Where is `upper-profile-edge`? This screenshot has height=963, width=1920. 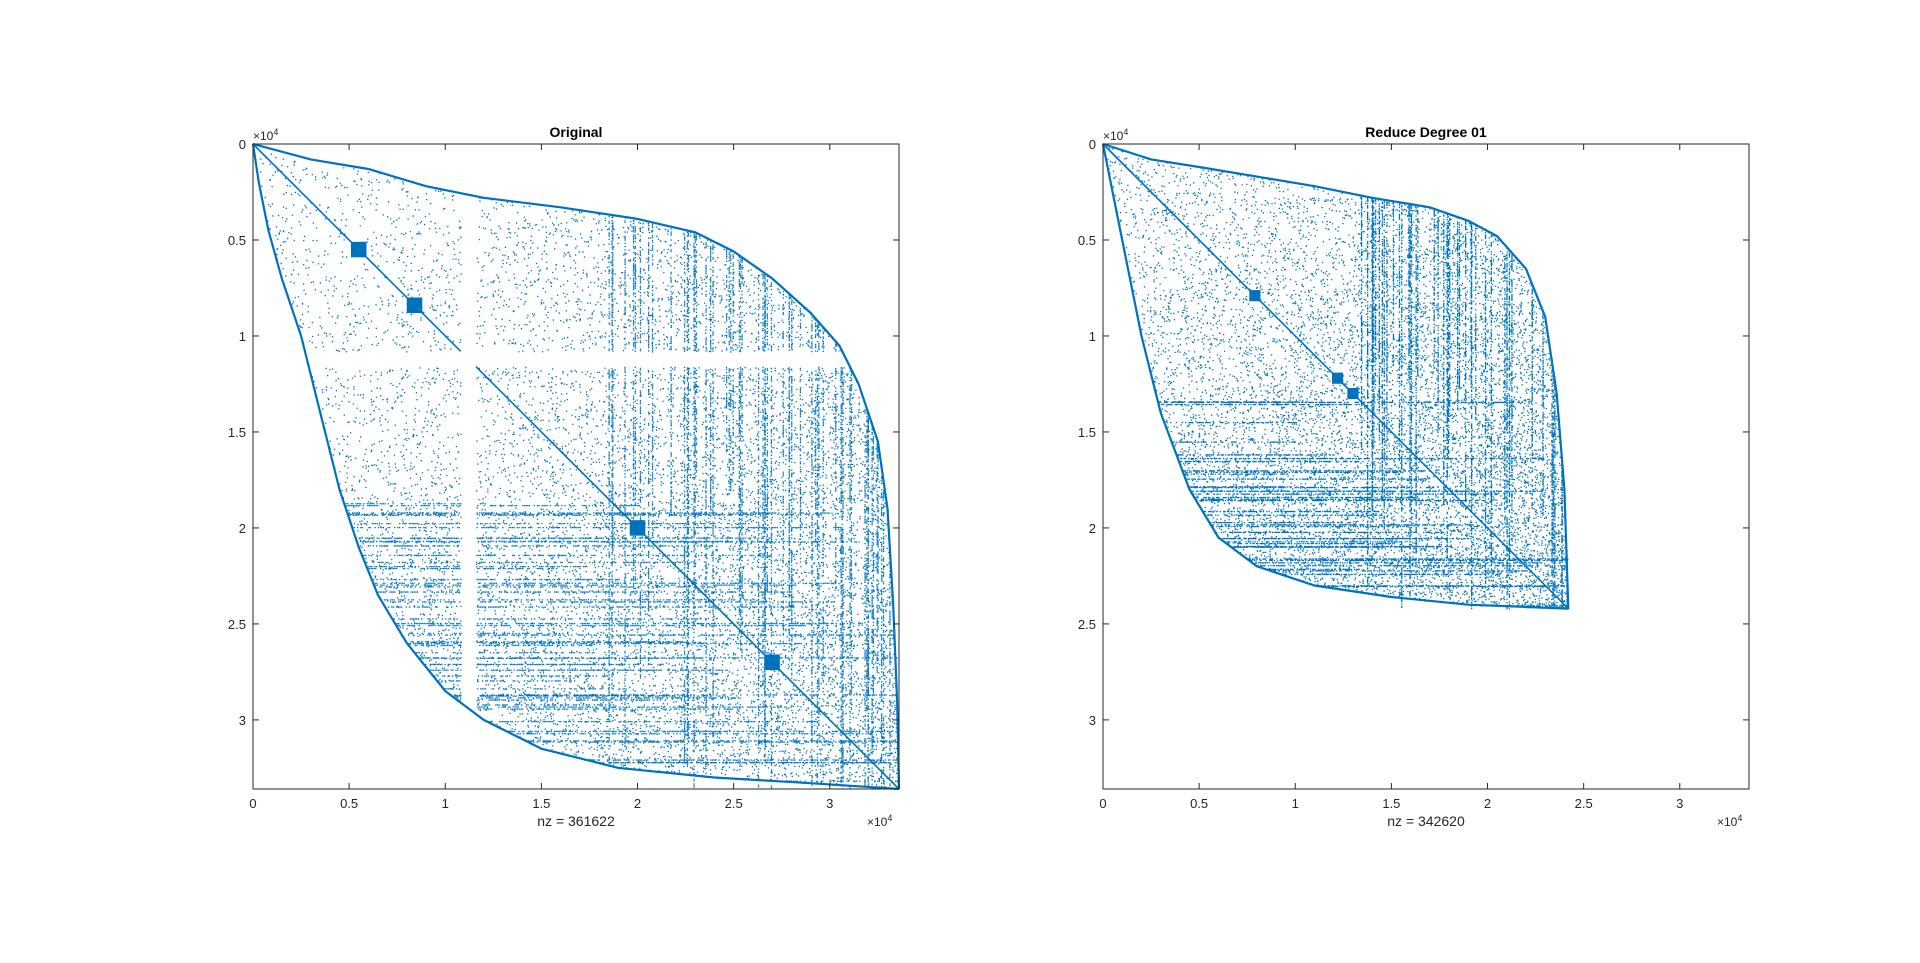
upper-profile-edge is located at coordinates (1336, 375).